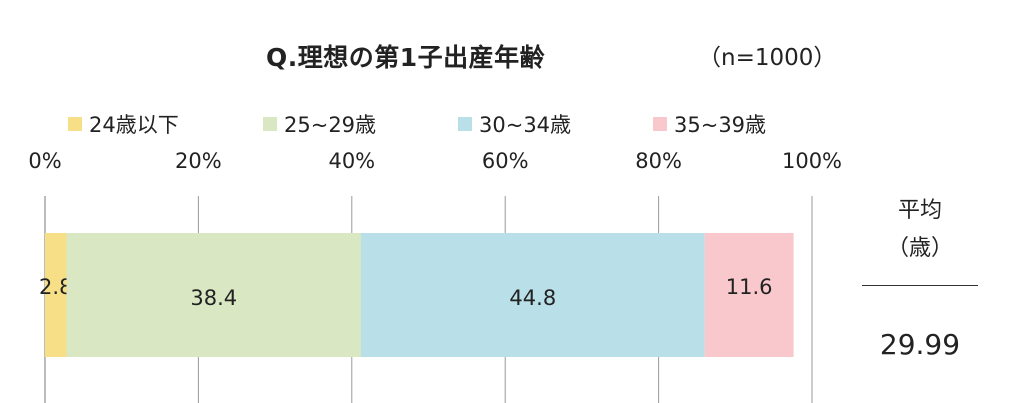 This screenshot has height=403, width=1010. What do you see at coordinates (919, 248) in the screenshot?
I see `average-unit-label: （歳）` at bounding box center [919, 248].